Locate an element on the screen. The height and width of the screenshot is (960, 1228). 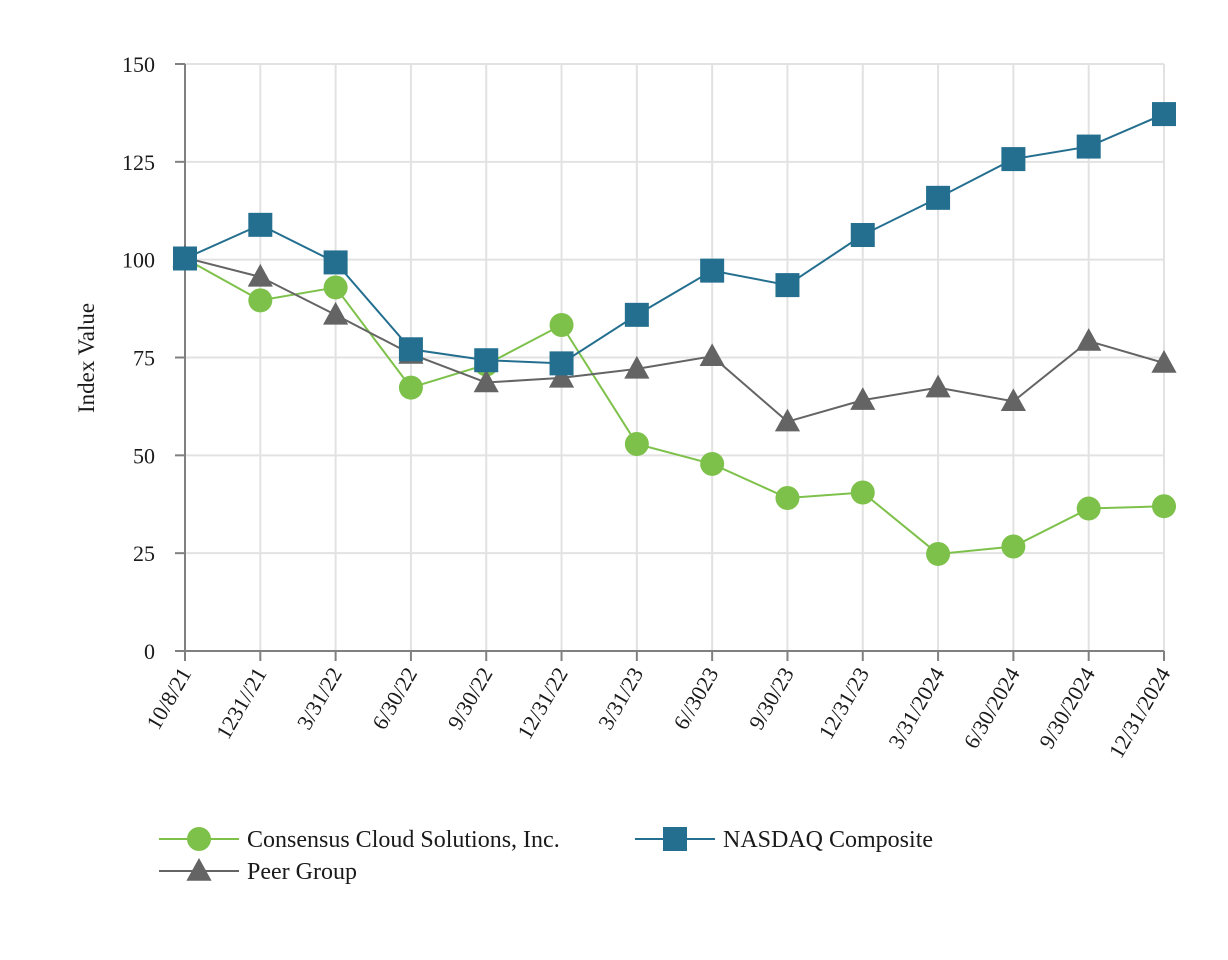
x-tick-label: 6//3023 is located at coordinates (695, 698).